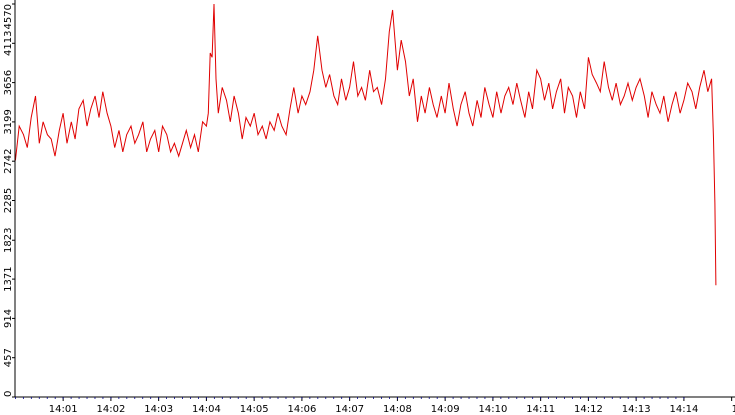  What do you see at coordinates (349, 409) in the screenshot?
I see `x-tick-label: 14:07` at bounding box center [349, 409].